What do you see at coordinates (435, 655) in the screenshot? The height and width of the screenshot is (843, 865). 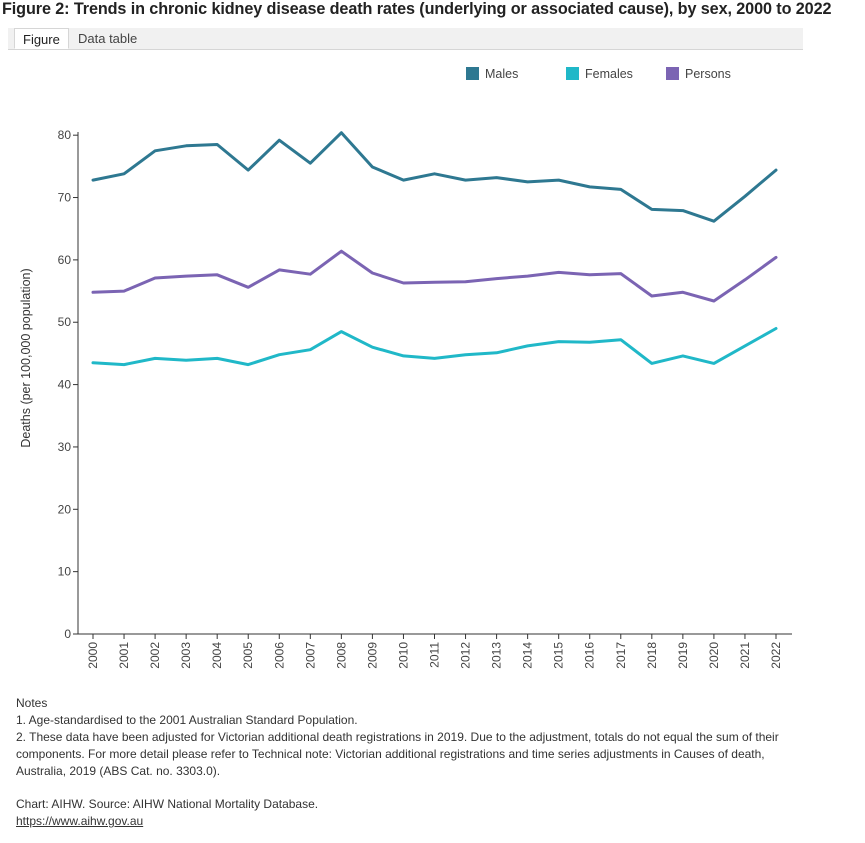 I see `x-tick-label: 2011` at bounding box center [435, 655].